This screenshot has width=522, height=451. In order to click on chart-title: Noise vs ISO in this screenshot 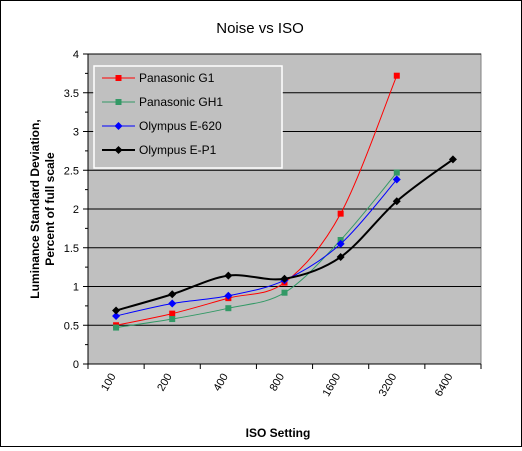, I will do `click(260, 28)`.